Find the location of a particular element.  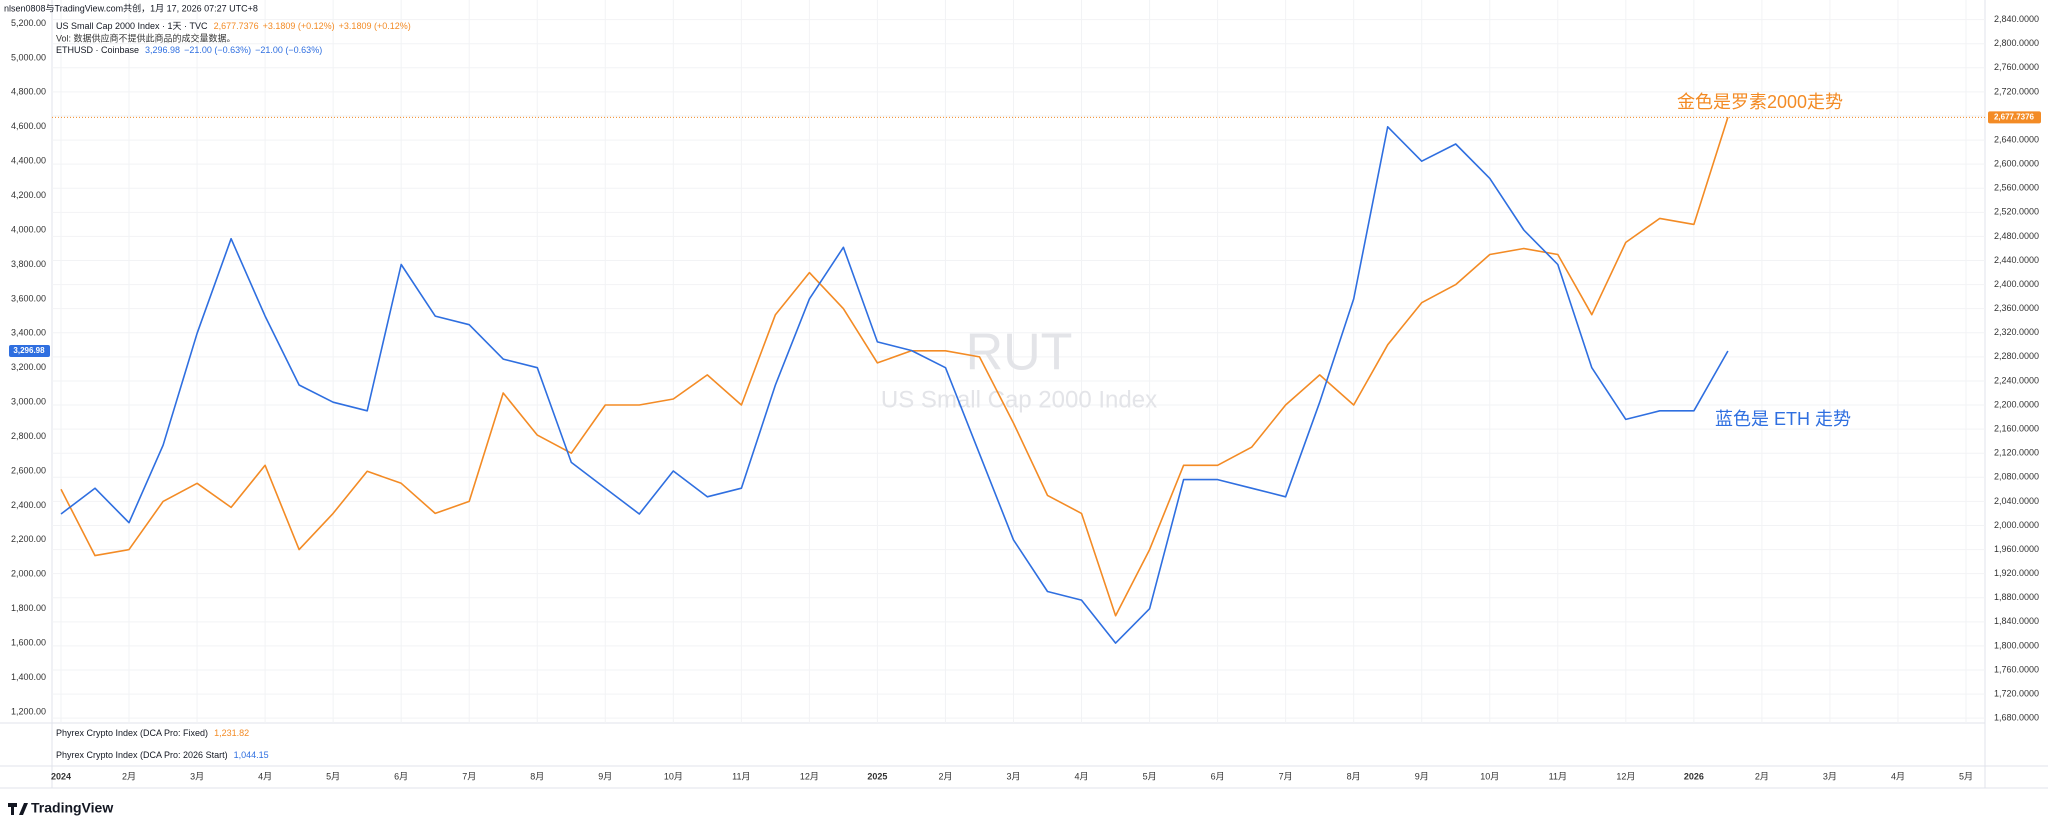

y-tick-label: 4,800.00 is located at coordinates (28, 92).